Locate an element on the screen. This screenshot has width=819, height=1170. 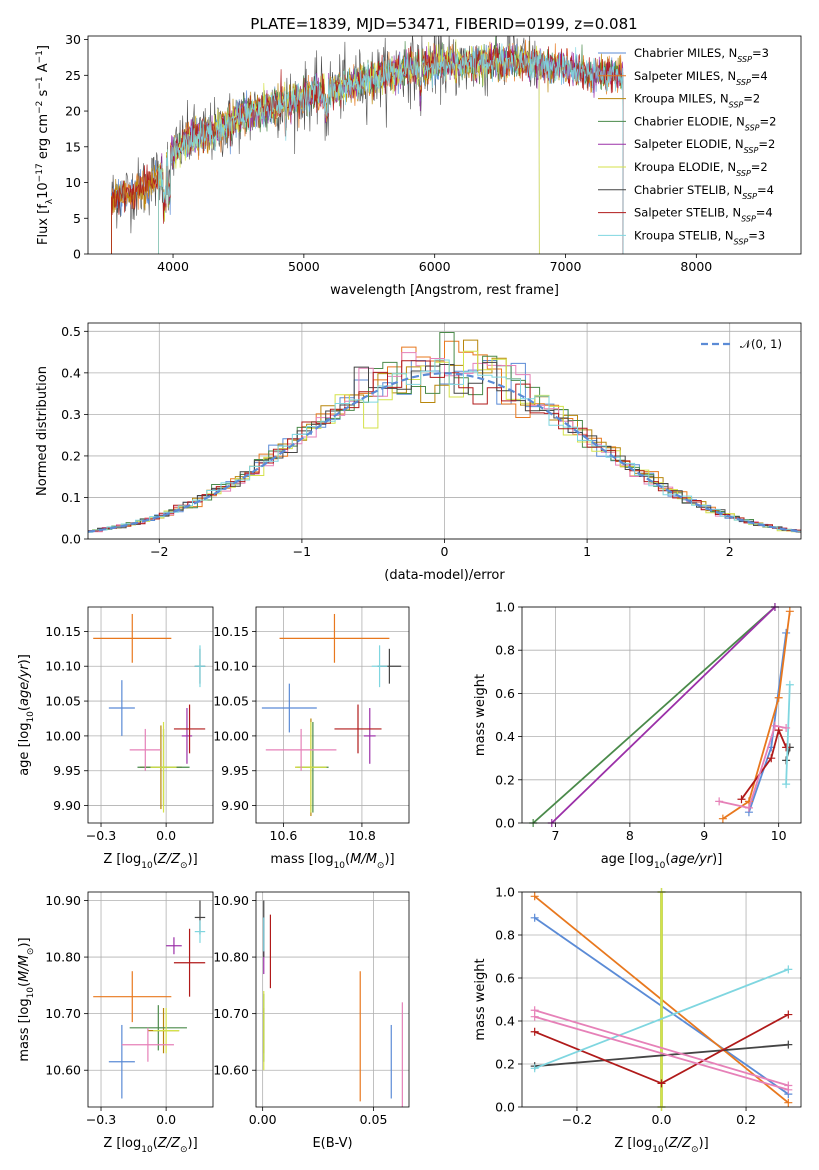
axis-label: Normed distribution is located at coordinates (42, 431).